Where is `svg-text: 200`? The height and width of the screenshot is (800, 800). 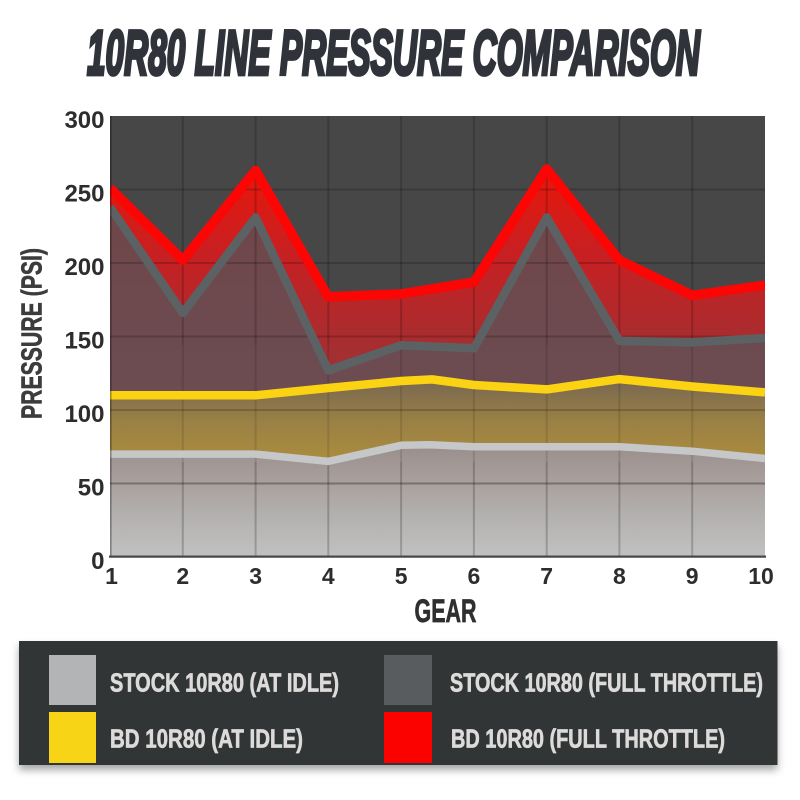
svg-text: 200 is located at coordinates (84, 267).